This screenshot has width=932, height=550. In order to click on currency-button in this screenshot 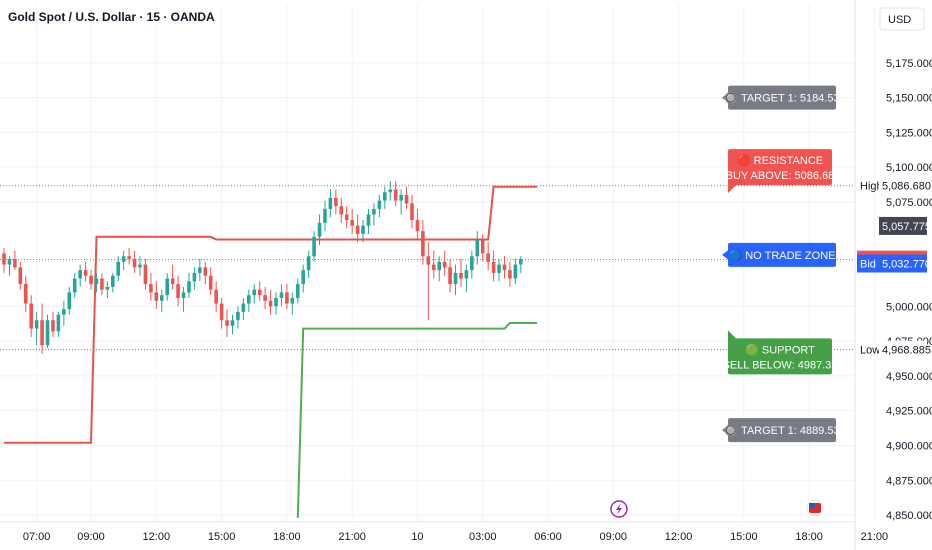, I will do `click(902, 19)`.